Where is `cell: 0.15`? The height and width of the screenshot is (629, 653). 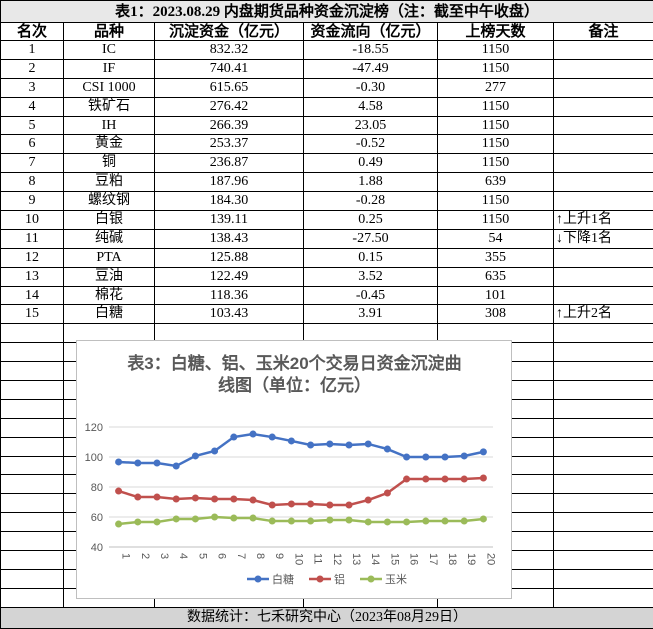
cell: 0.15 is located at coordinates (370, 257).